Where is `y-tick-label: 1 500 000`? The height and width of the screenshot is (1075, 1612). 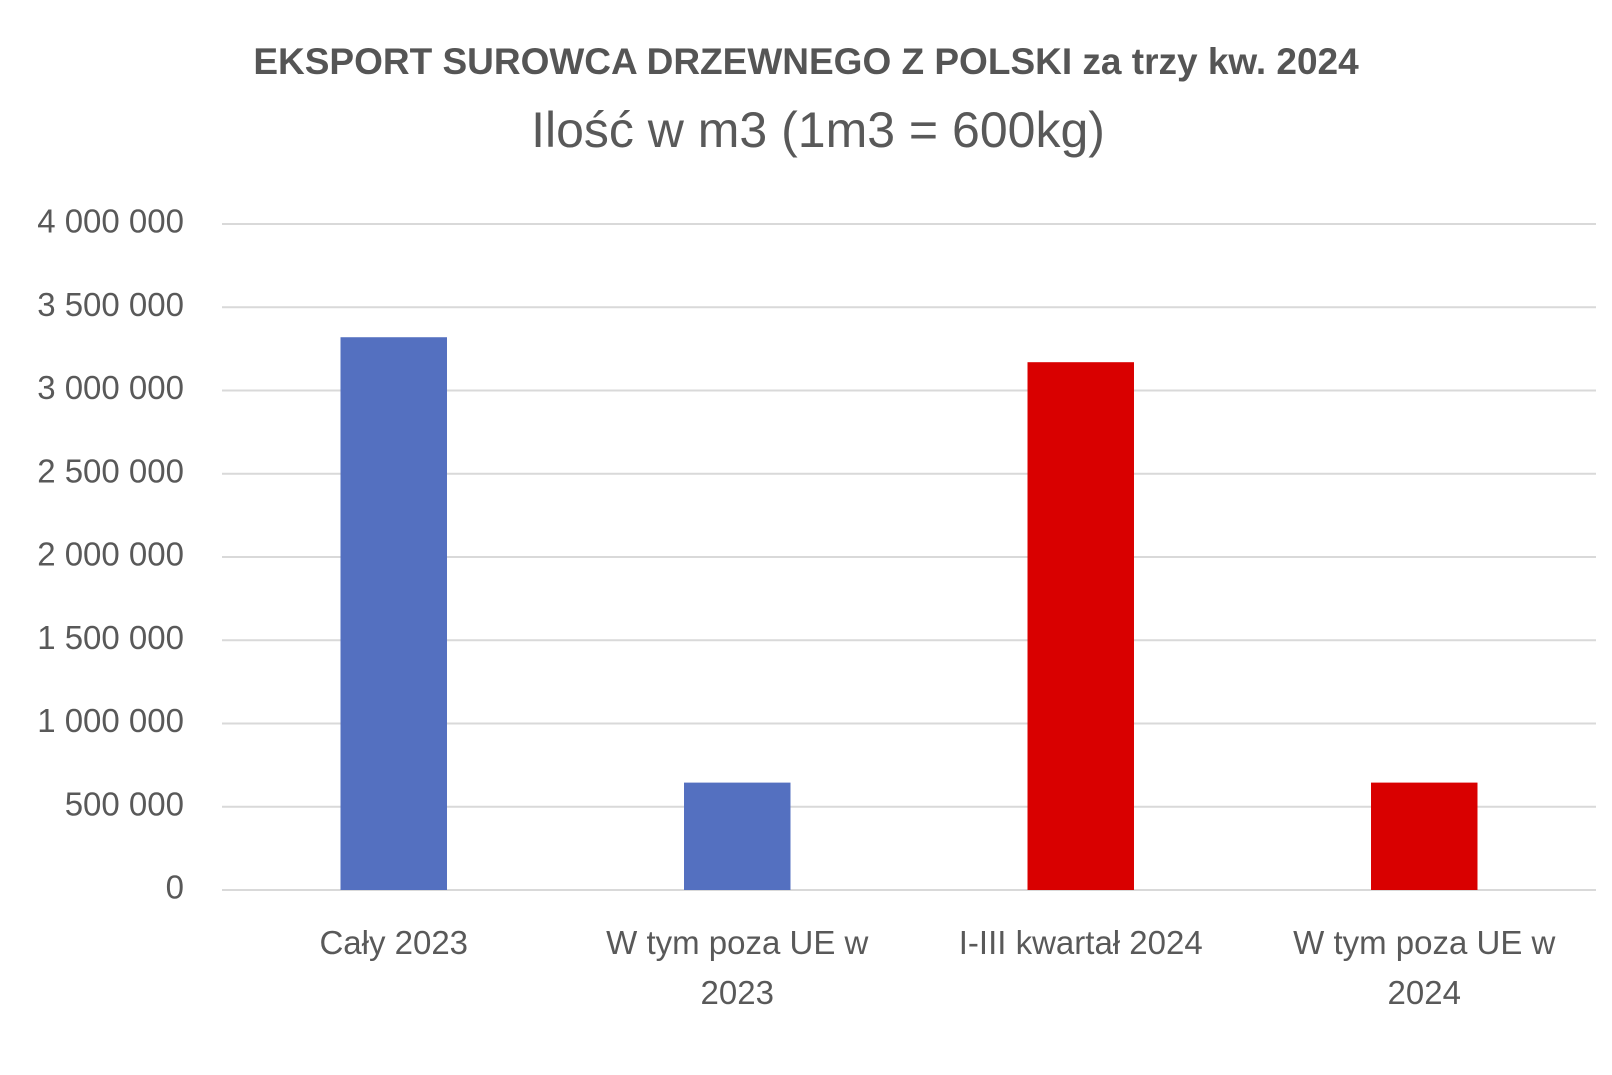 y-tick-label: 1 500 000 is located at coordinates (110, 637).